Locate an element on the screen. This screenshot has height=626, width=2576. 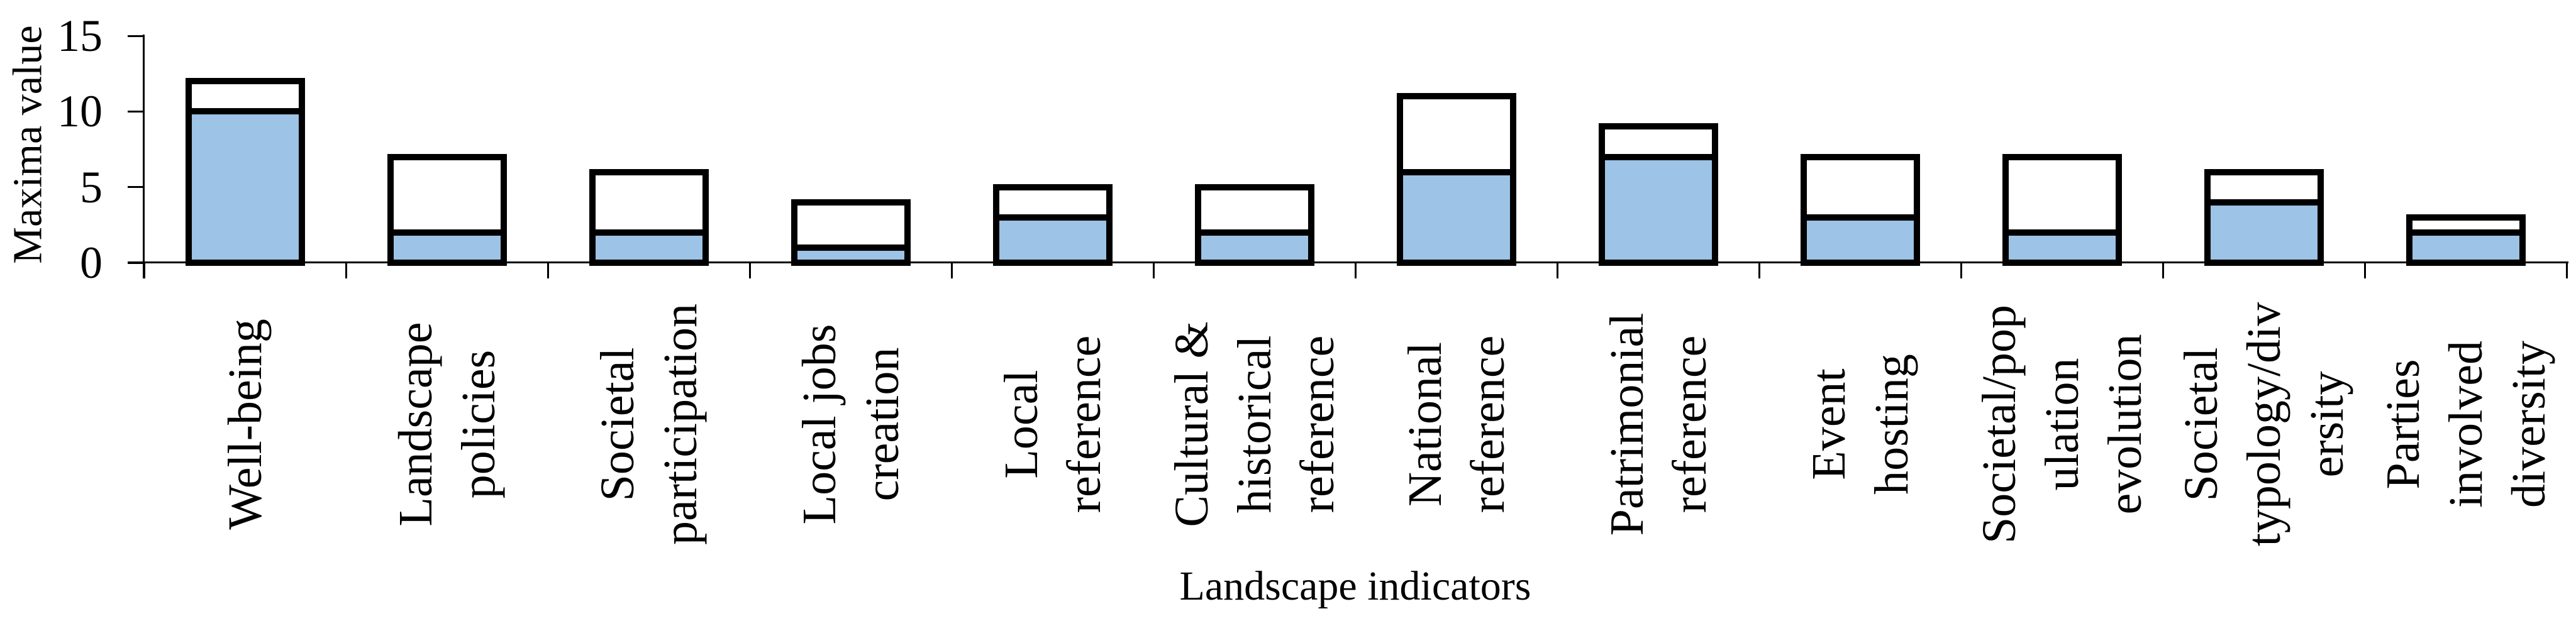
category-label-line: Well-being is located at coordinates (245, 424).